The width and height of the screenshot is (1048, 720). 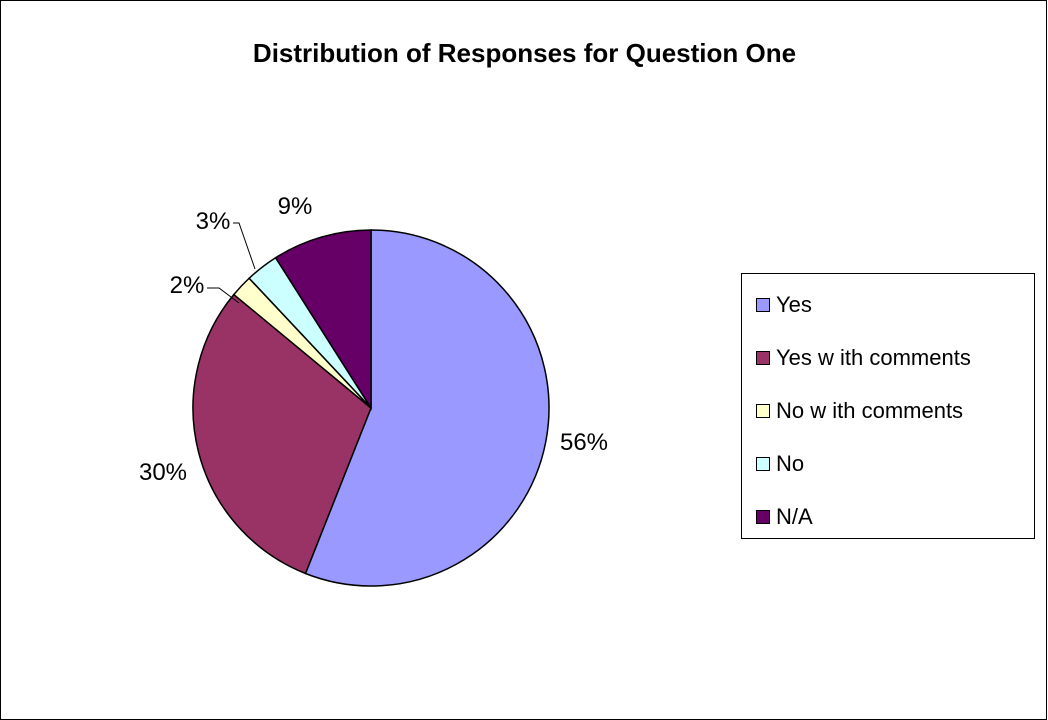 I want to click on legend-item: Yes w ith comments, so click(x=863, y=358).